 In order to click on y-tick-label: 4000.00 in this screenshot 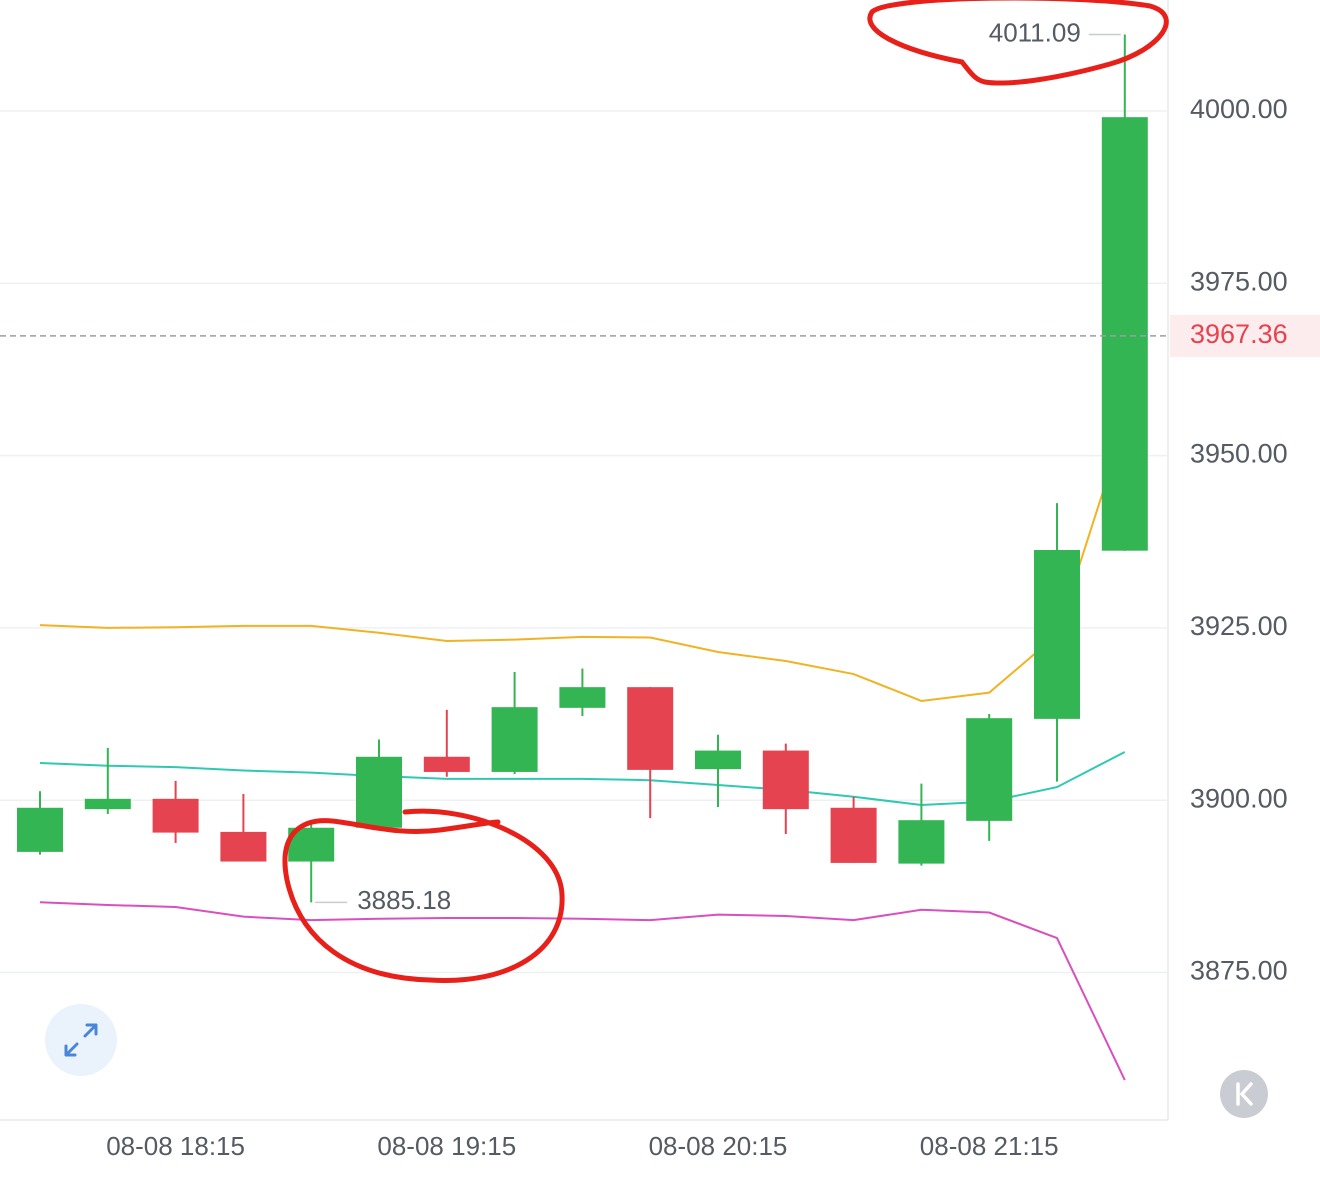, I will do `click(1239, 109)`.